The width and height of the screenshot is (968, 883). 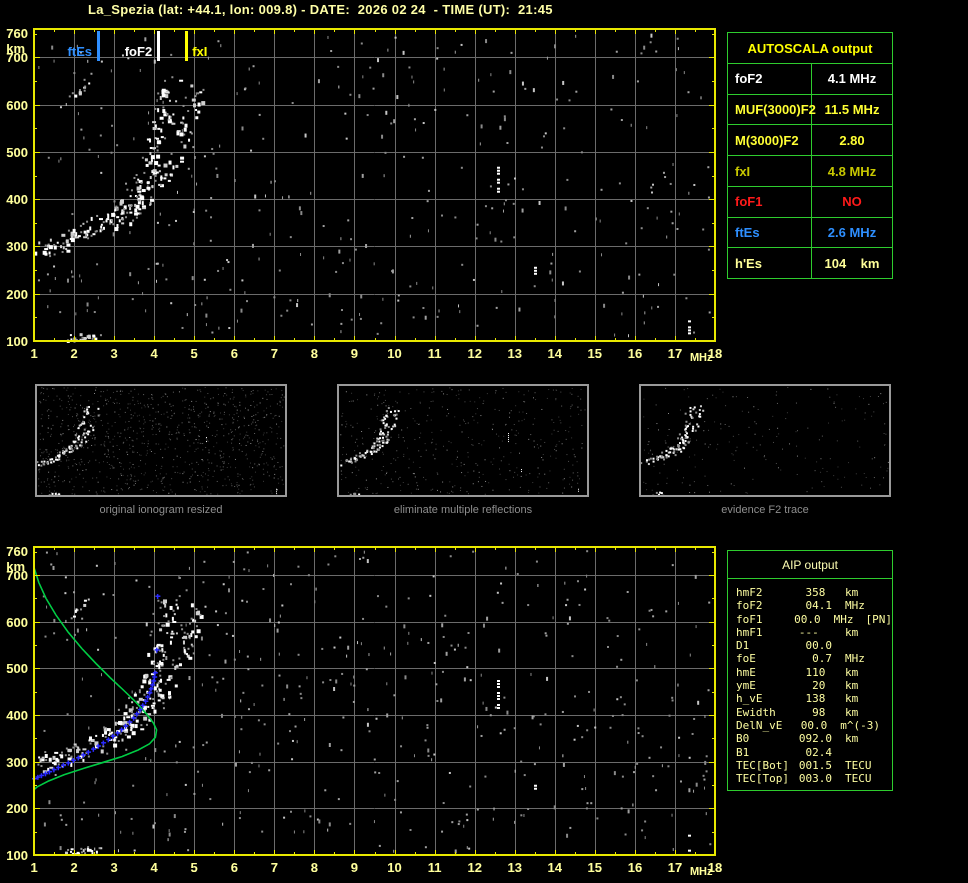 I want to click on aip-row: B0 092.0 km, so click(x=814, y=738).